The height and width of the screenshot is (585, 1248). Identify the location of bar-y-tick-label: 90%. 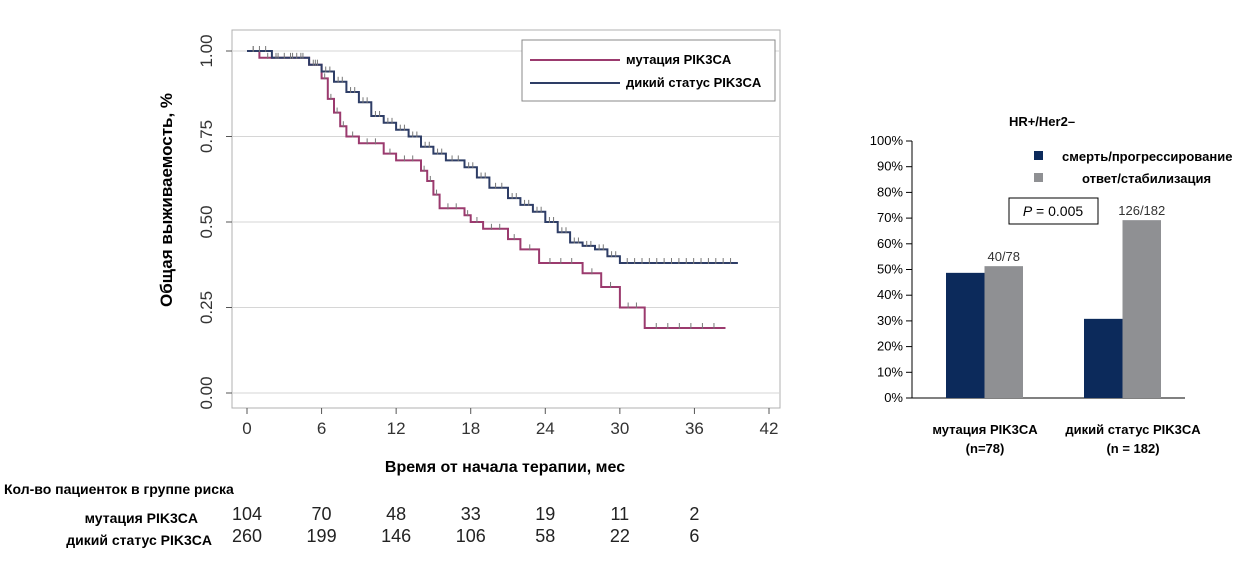
(890, 166).